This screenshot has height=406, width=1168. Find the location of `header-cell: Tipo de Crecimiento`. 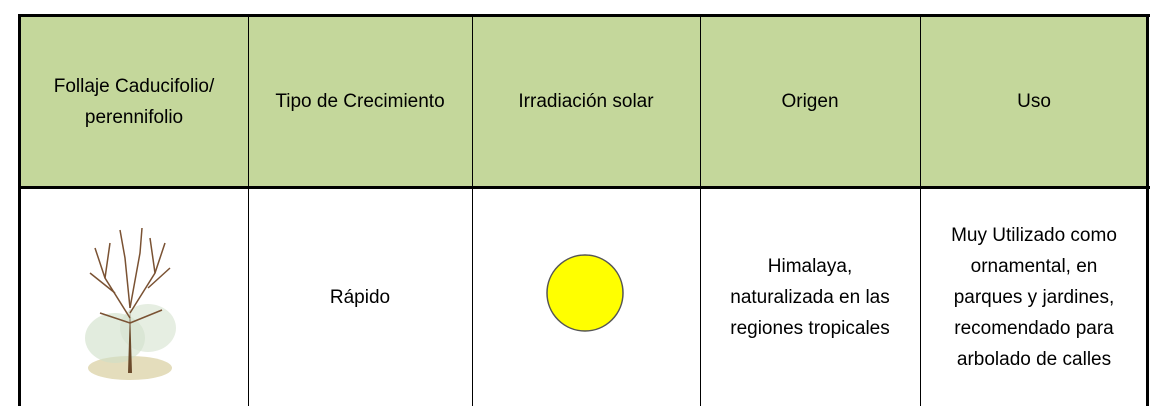

header-cell: Tipo de Crecimiento is located at coordinates (360, 101).